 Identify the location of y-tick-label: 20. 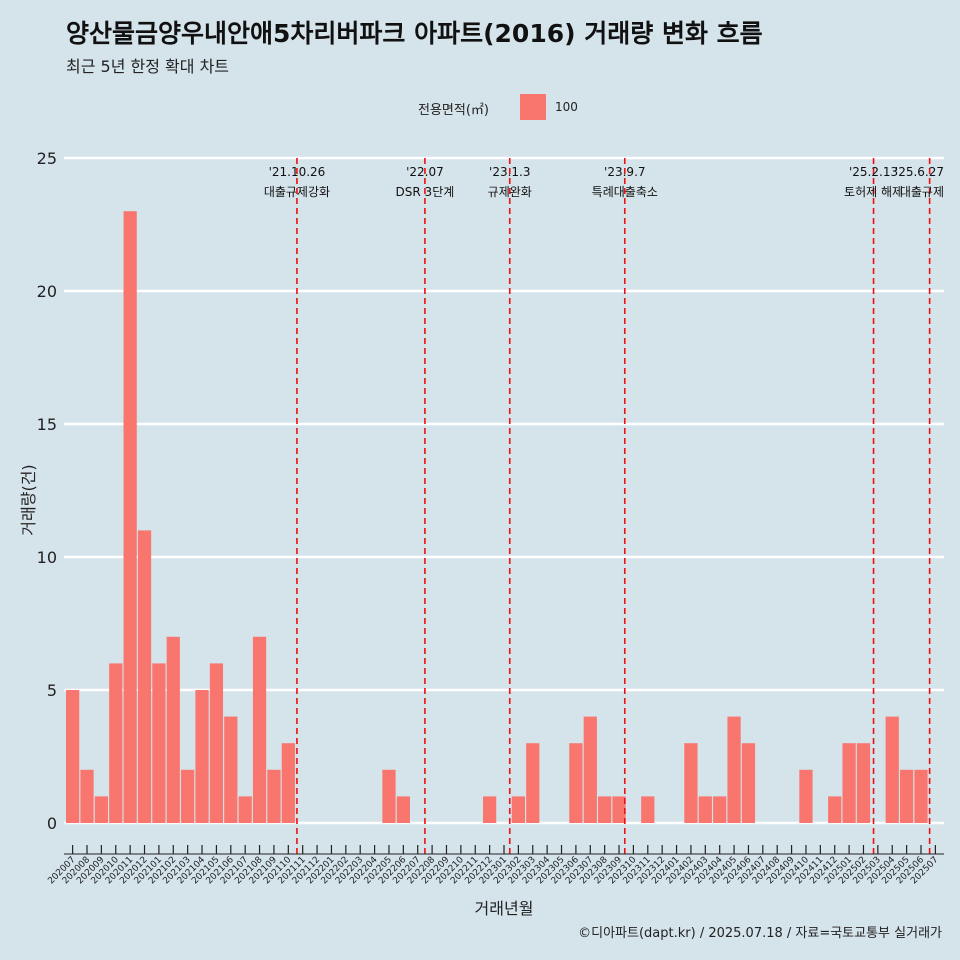
(47, 291).